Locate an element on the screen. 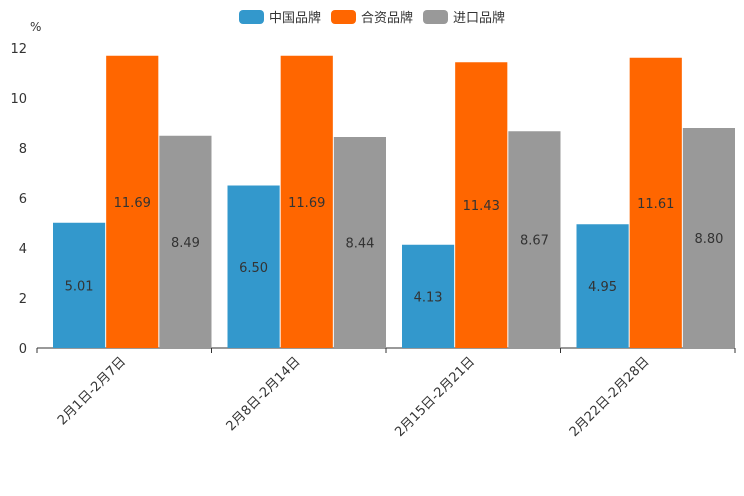 The image size is (744, 496). y-tick-label: 10 is located at coordinates (18, 99).